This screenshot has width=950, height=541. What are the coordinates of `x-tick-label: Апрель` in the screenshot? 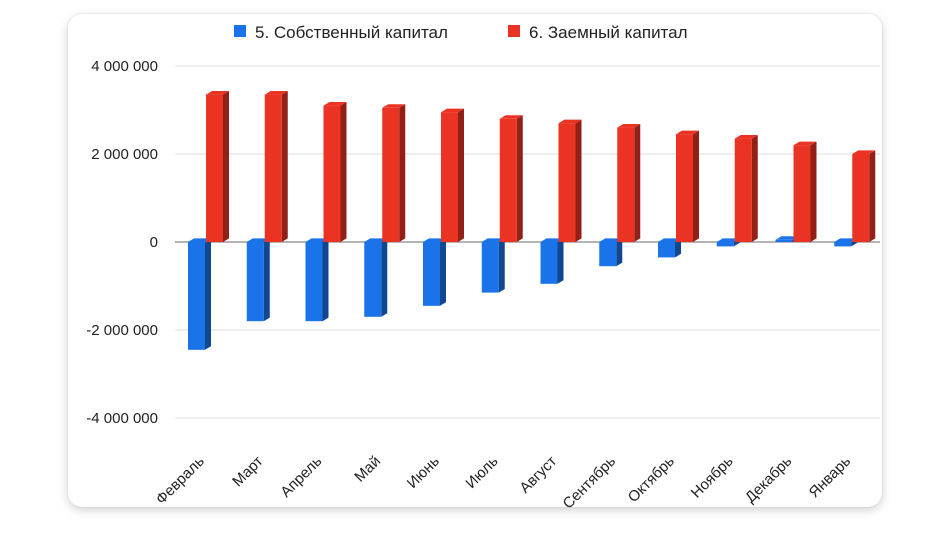 It's located at (301, 477).